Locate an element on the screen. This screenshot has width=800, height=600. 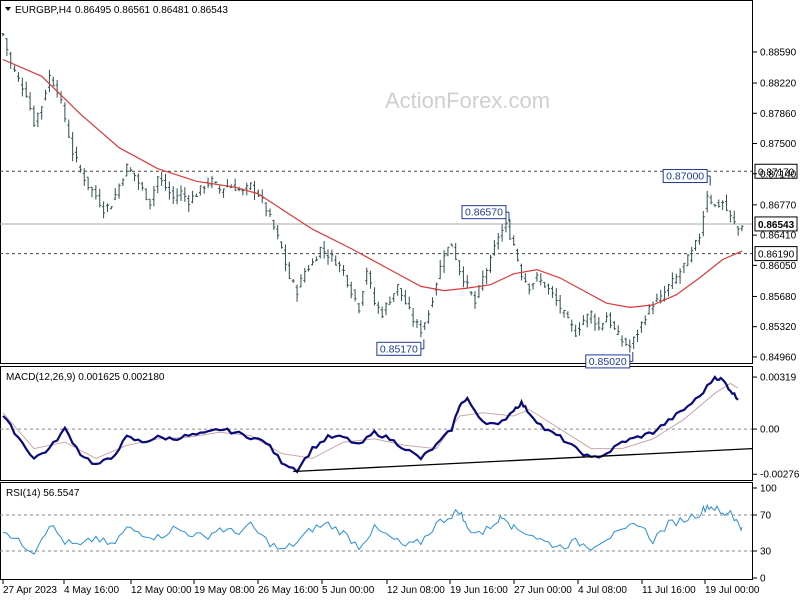
chart-header-ohlc: 0.86495 0.86561 0.86481 0.86543 is located at coordinates (151, 10).